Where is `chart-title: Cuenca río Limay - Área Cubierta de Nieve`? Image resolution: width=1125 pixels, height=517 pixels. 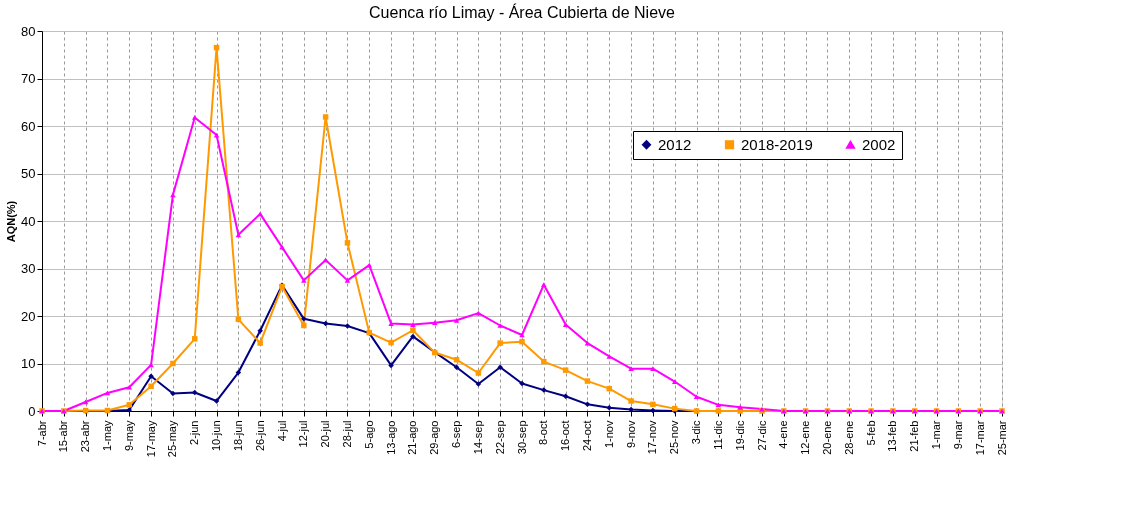 chart-title: Cuenca río Limay - Área Cubierta de Nieve is located at coordinates (522, 12).